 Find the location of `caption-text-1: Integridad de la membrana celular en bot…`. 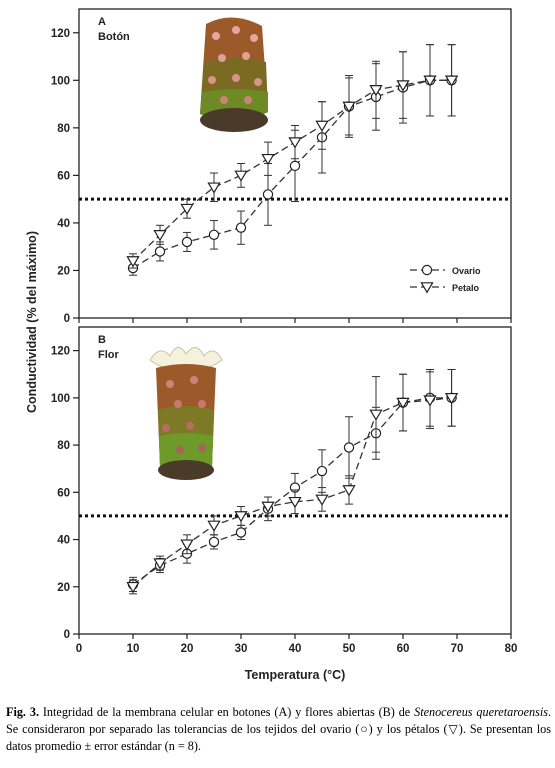

caption-text-1: Integridad de la membrana celular en bot… is located at coordinates (227, 712).